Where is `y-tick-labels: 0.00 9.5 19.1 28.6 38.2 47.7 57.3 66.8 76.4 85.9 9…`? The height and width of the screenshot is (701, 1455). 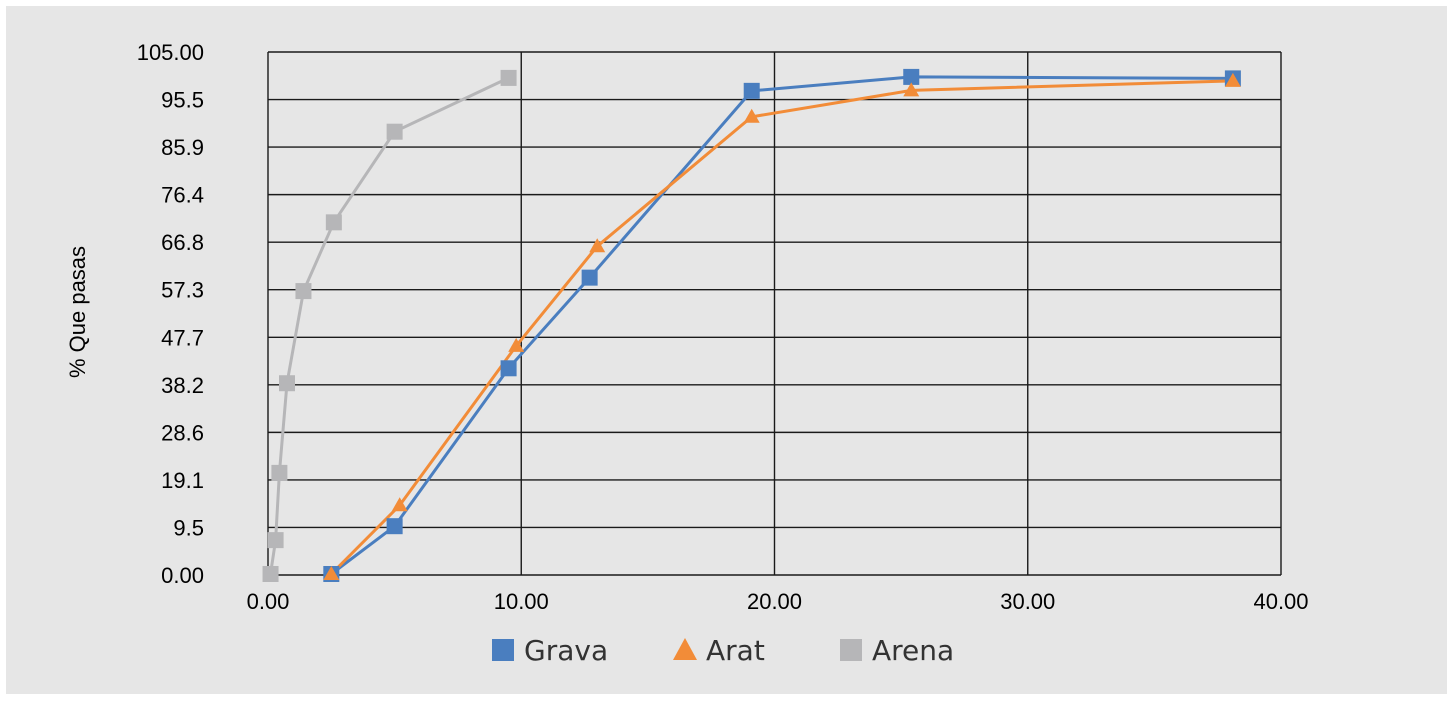
y-tick-labels: 0.00 9.5 19.1 28.6 38.2 47.7 57.3 66.8 76.4 85.9 9… is located at coordinates (170, 314).